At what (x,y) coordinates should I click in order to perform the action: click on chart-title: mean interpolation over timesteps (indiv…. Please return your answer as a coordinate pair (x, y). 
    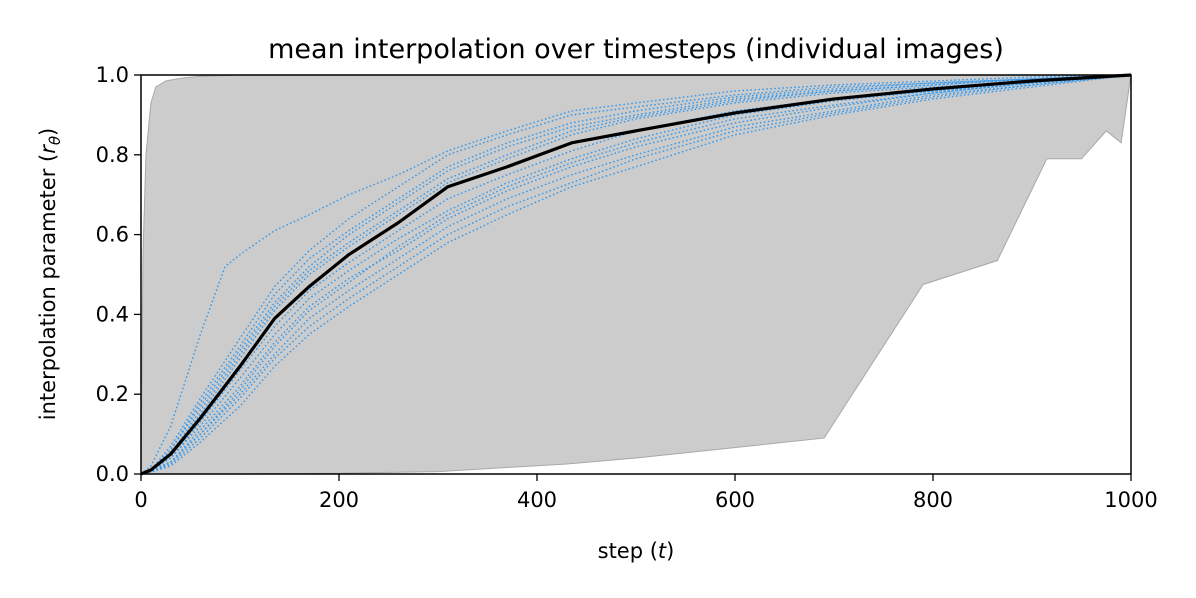
    Looking at the image, I should click on (636, 49).